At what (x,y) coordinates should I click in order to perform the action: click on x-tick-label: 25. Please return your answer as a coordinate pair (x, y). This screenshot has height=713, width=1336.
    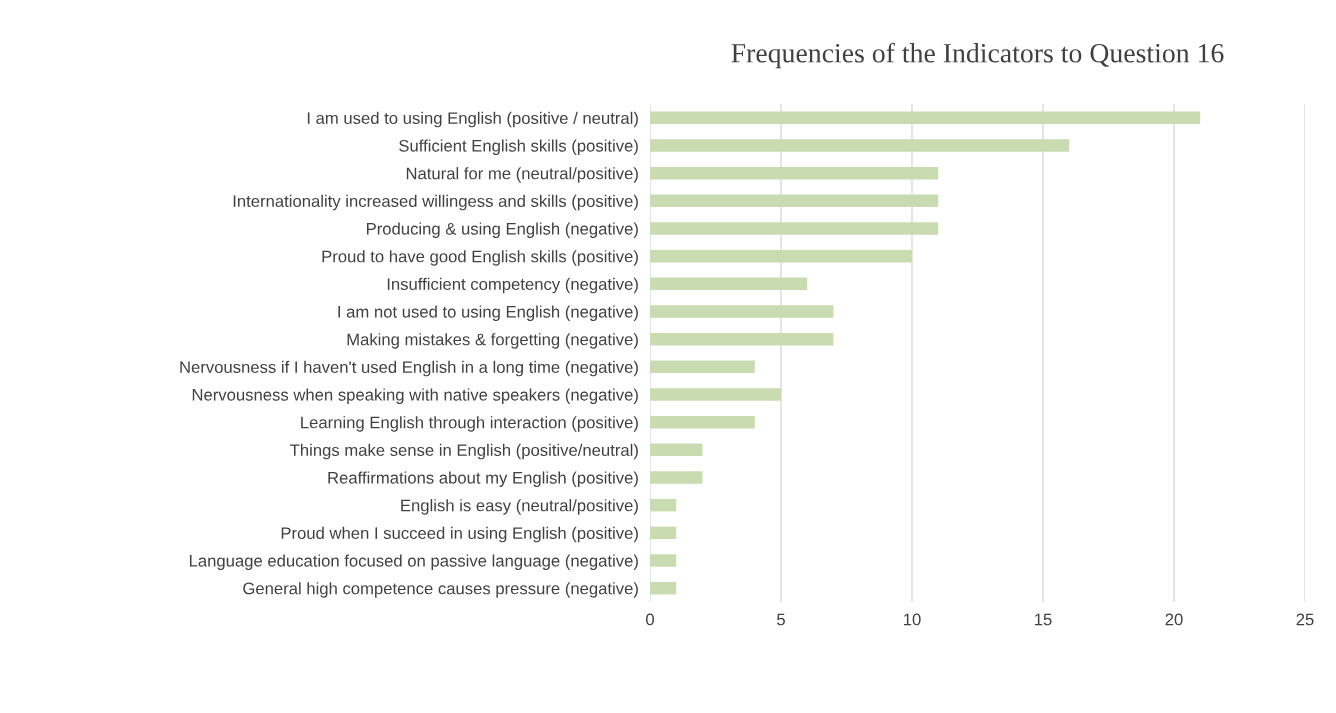
    Looking at the image, I should click on (1305, 619).